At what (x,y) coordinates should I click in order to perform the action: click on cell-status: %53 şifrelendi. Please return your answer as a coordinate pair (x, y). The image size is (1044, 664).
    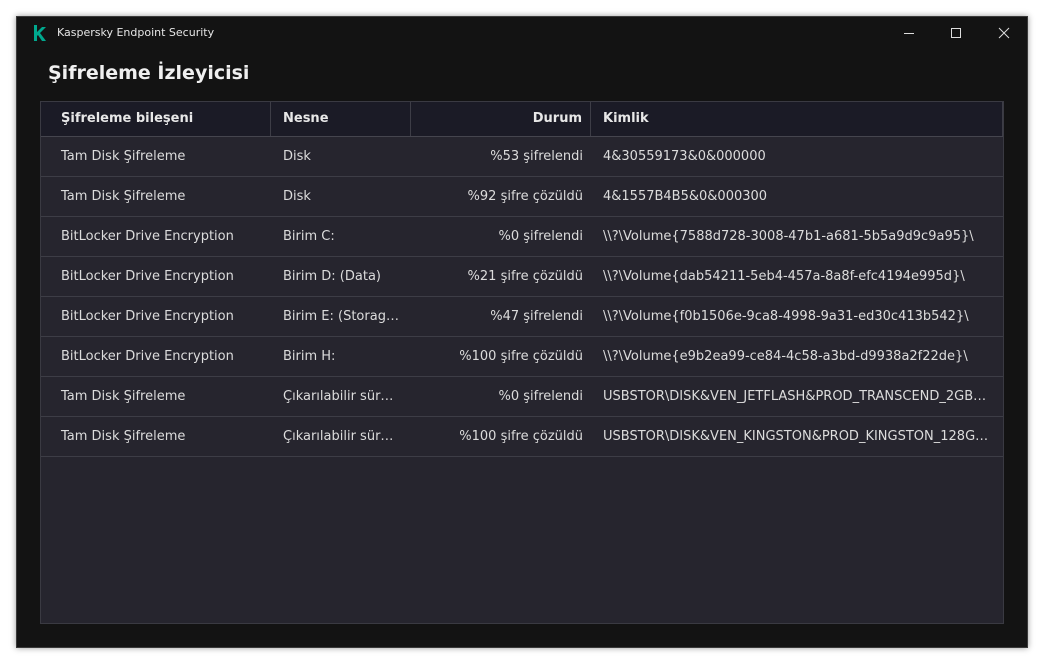
    Looking at the image, I should click on (536, 156).